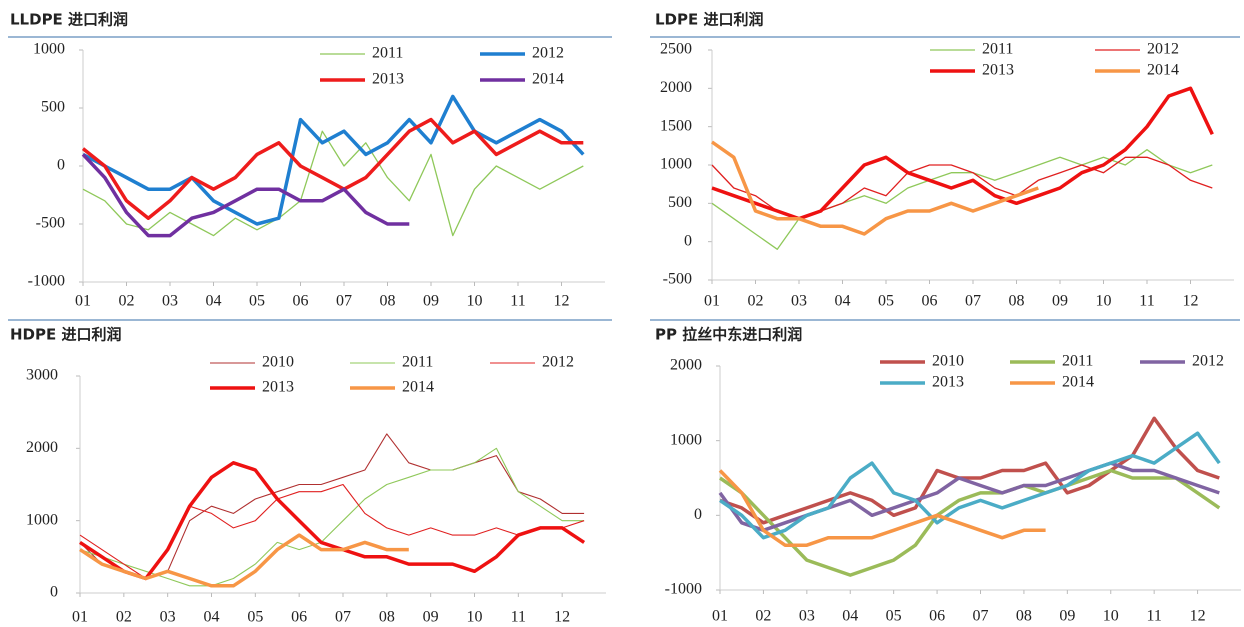 The image size is (1244, 627). What do you see at coordinates (728, 335) in the screenshot?
I see `chart-title: PP 拉丝中东进口利润` at bounding box center [728, 335].